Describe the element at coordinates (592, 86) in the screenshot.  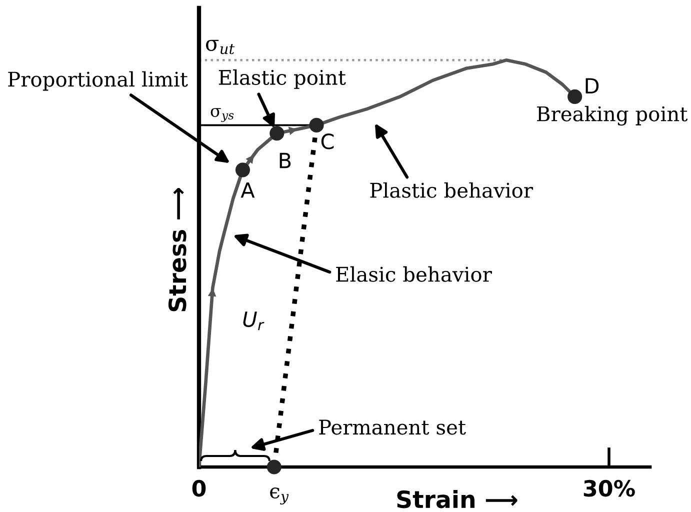
I see `annotation: D` at that location.